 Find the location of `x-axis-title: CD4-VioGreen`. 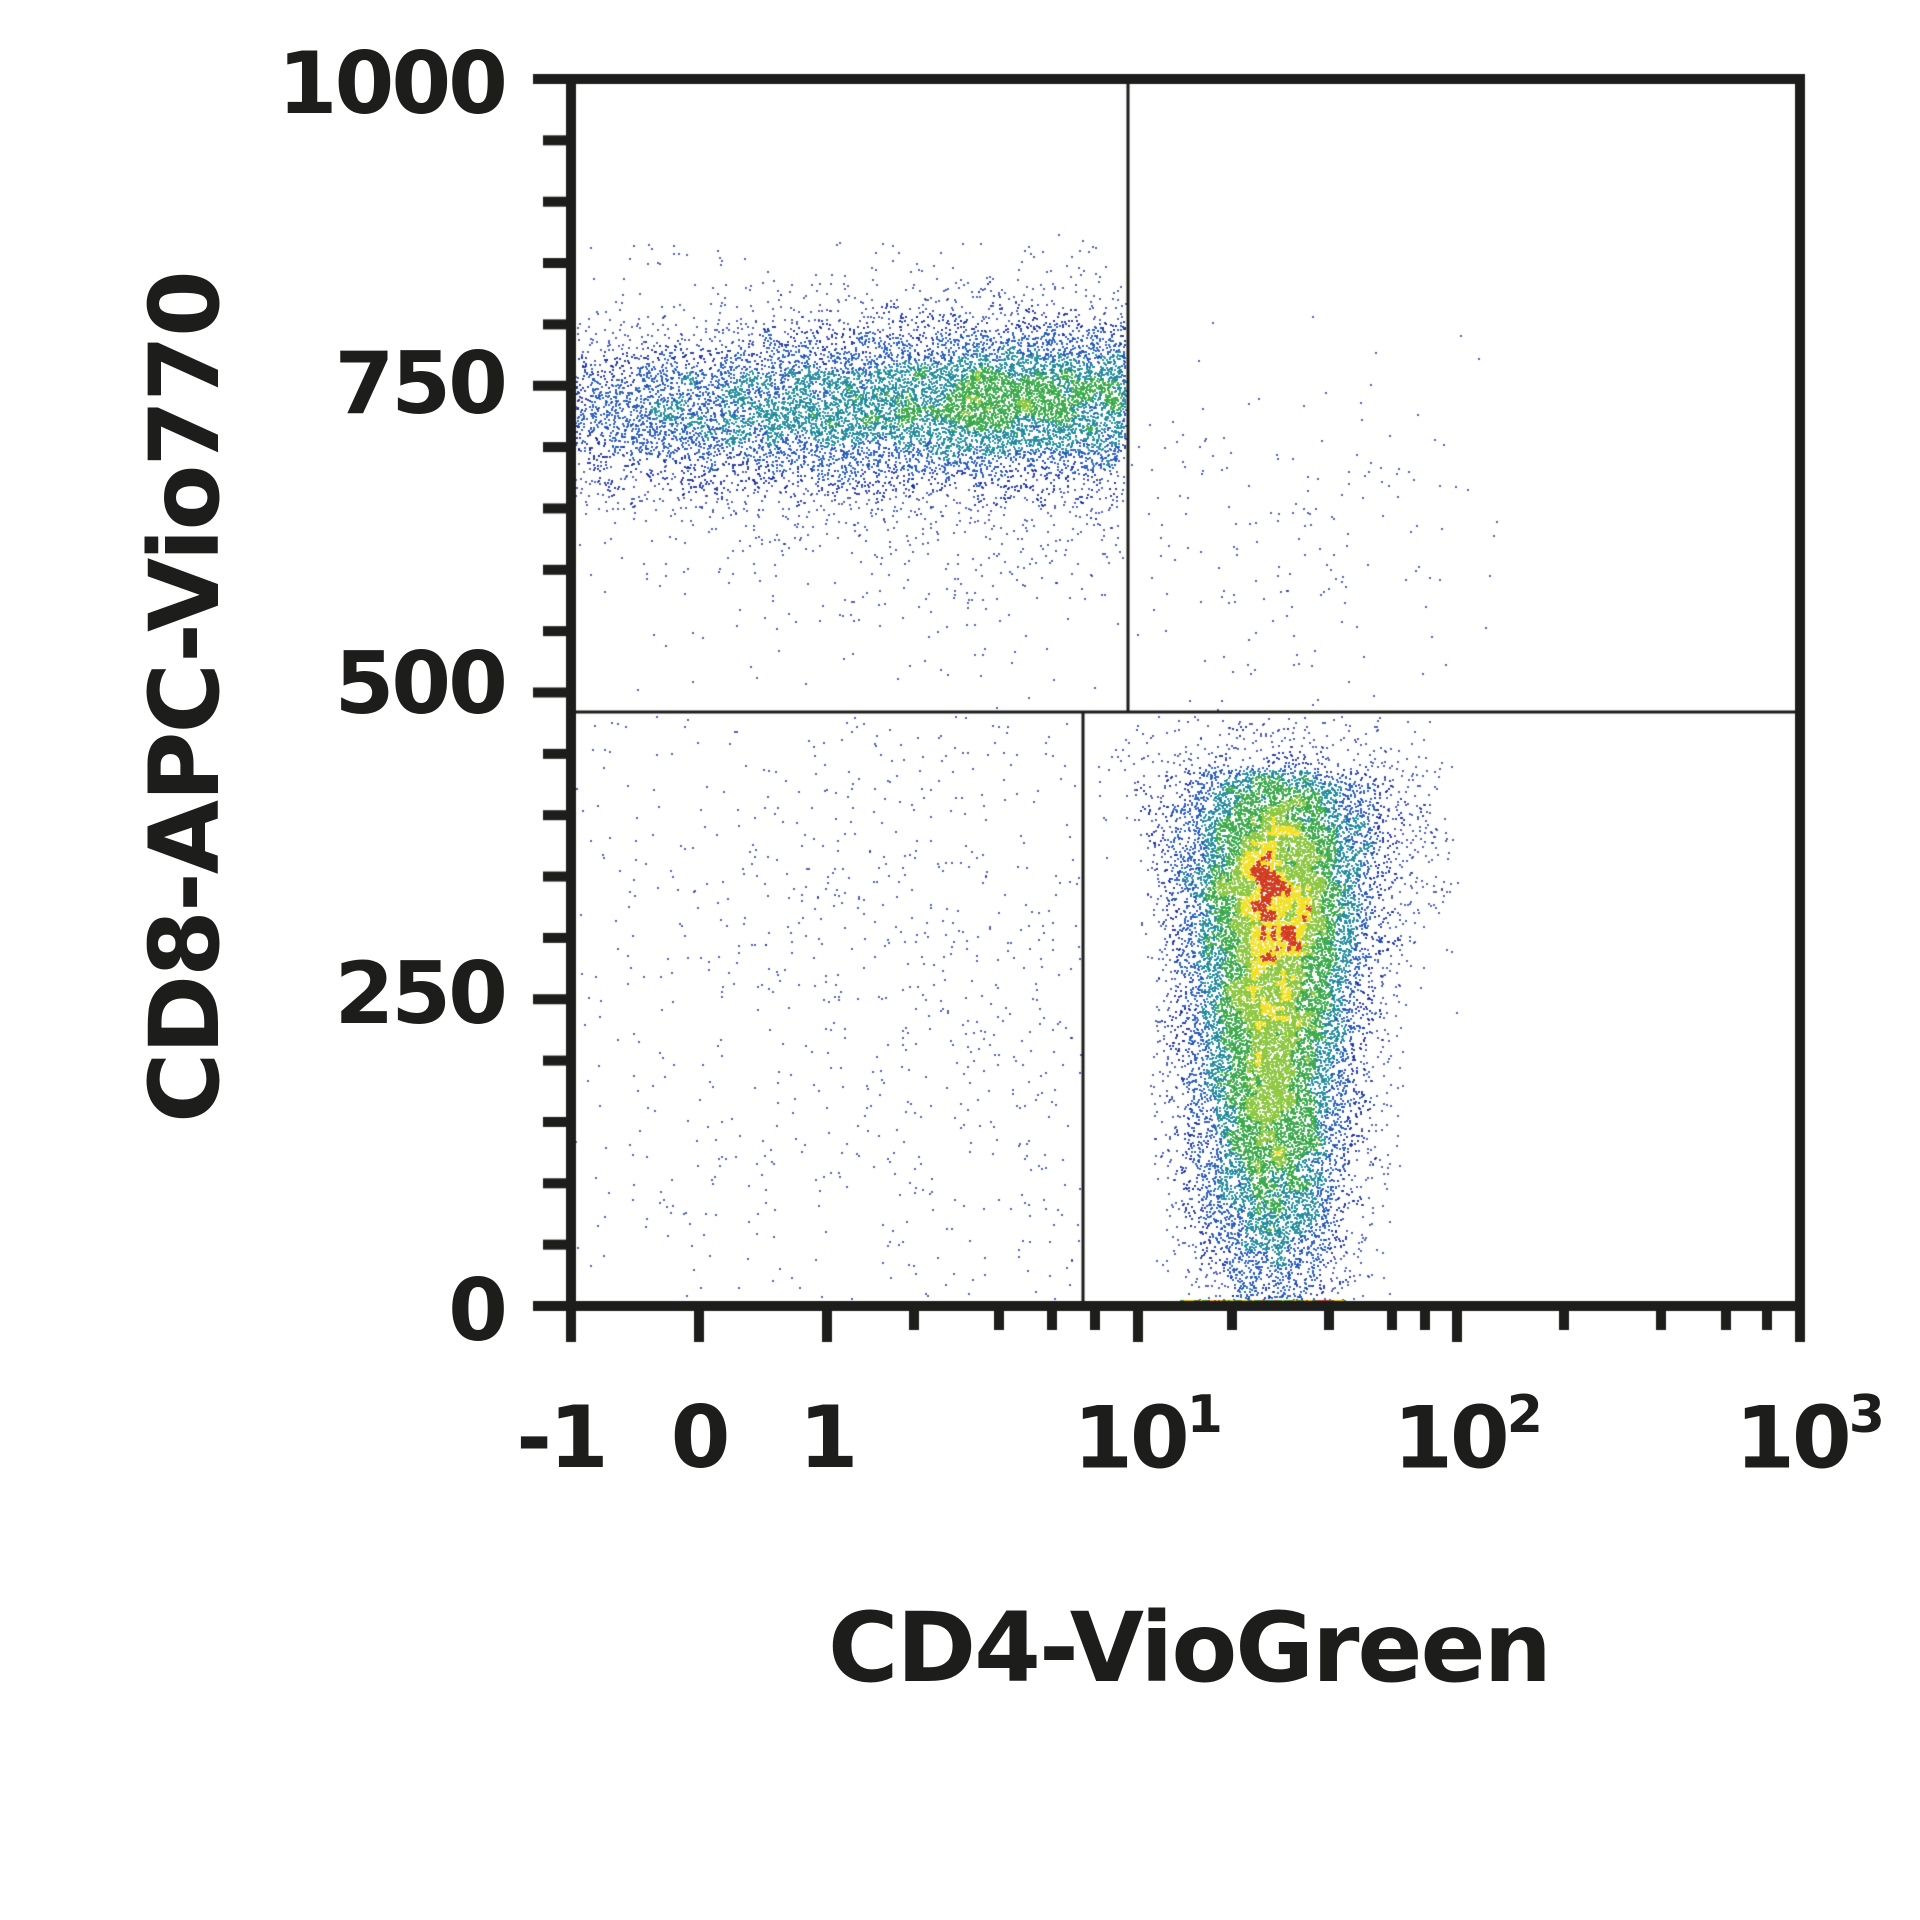

x-axis-title: CD4-VioGreen is located at coordinates (1190, 1648).